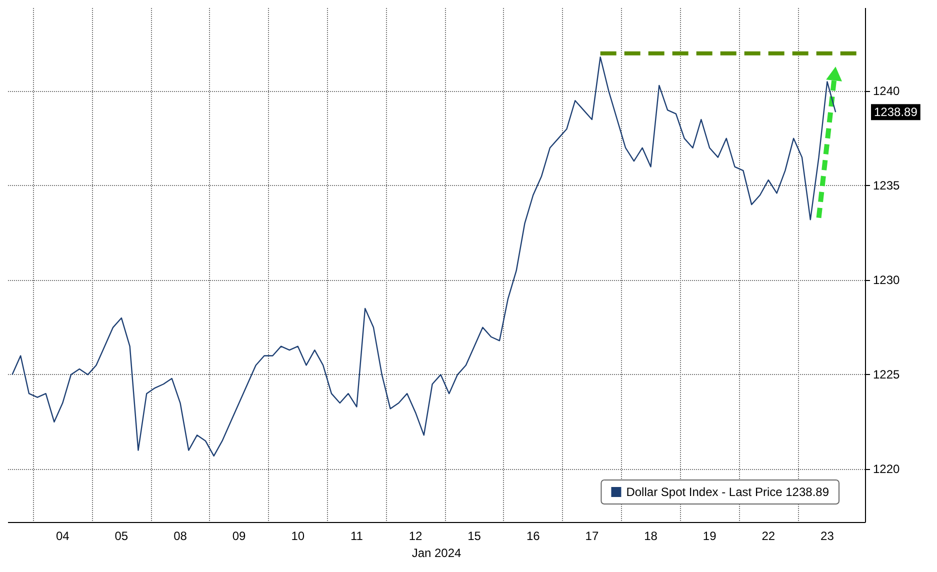 The height and width of the screenshot is (572, 937). What do you see at coordinates (415, 536) in the screenshot?
I see `x-tick-label: 12` at bounding box center [415, 536].